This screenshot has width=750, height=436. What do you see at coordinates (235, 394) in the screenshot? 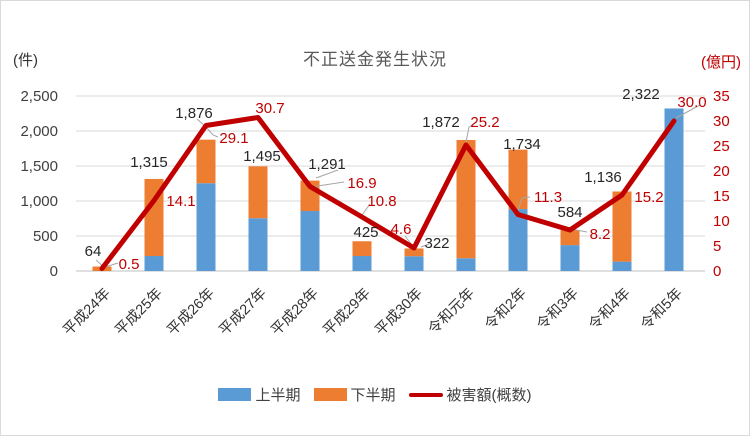
I see `first-half-swatch-icon` at bounding box center [235, 394].